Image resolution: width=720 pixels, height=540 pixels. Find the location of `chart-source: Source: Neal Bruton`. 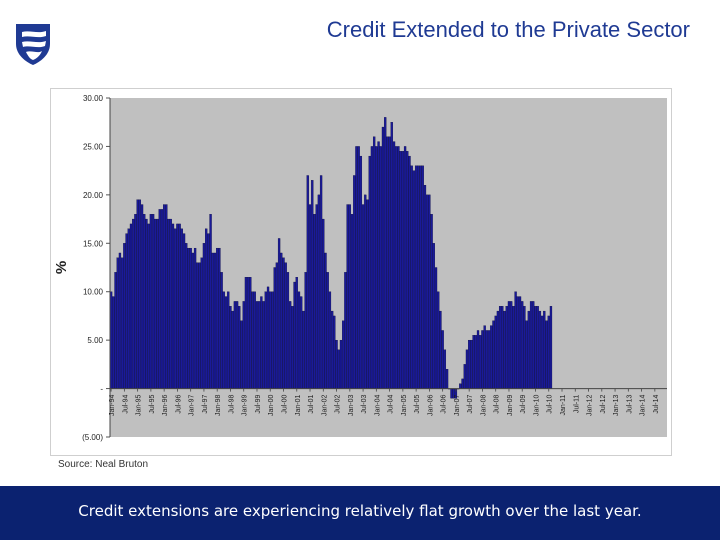

chart-source: Source: Neal Bruton is located at coordinates (103, 464).